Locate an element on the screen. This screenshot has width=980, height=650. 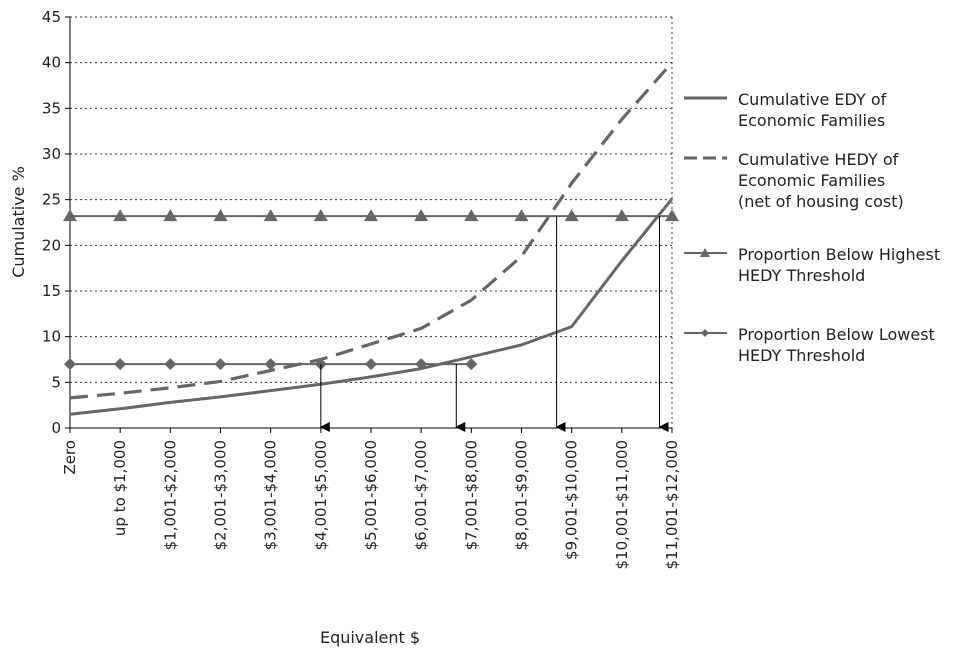
y-tick-label: 20 is located at coordinates (51, 245).